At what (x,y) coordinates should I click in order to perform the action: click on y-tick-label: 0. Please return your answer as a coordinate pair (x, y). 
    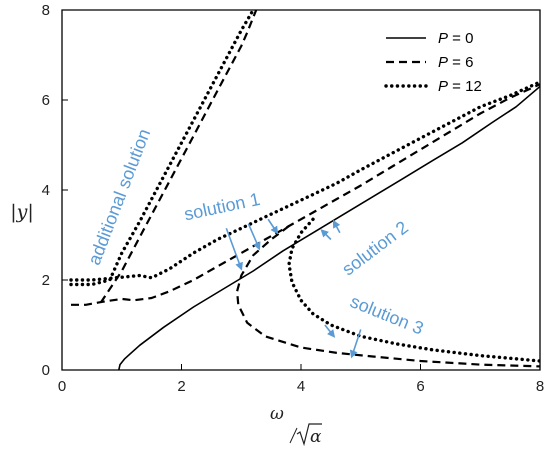
    Looking at the image, I should click on (46, 370).